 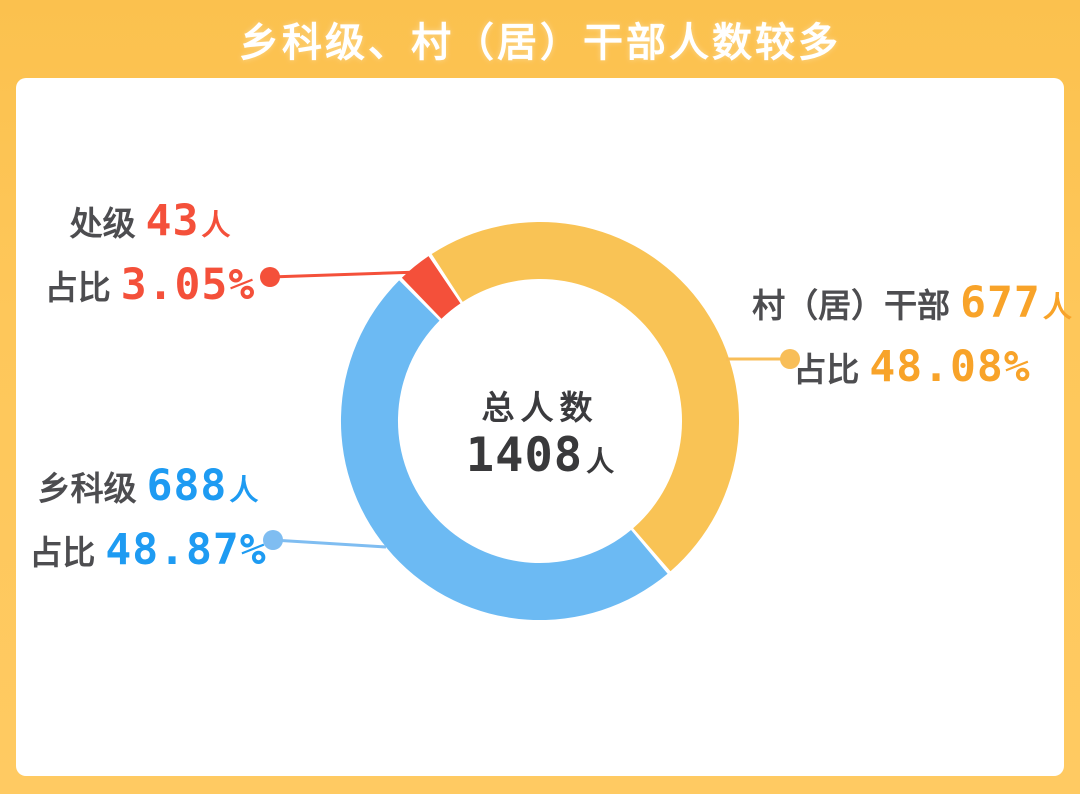 I want to click on series-percent-xiangkeji: 48.87%, so click(x=186, y=550).